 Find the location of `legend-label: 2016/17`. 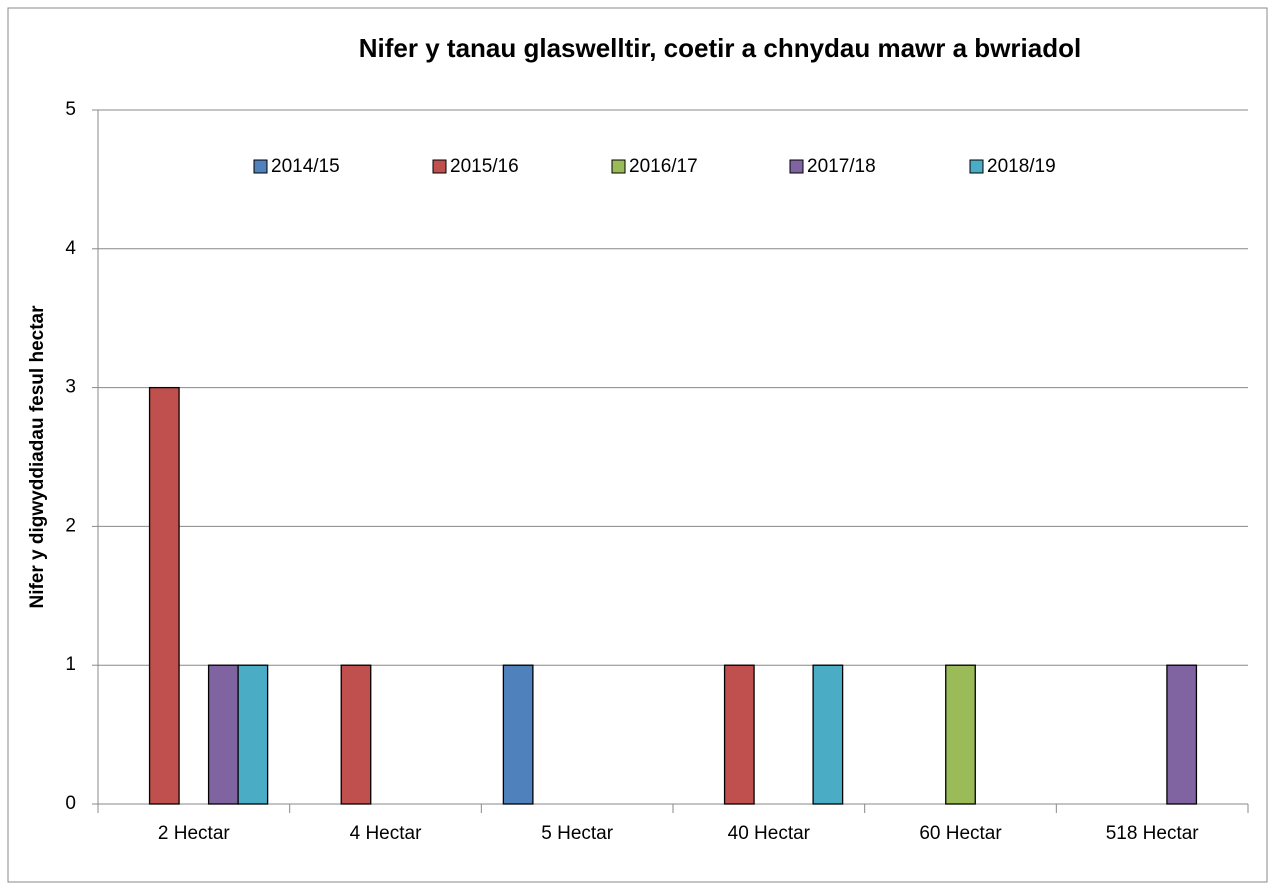

legend-label: 2016/17 is located at coordinates (663, 166).